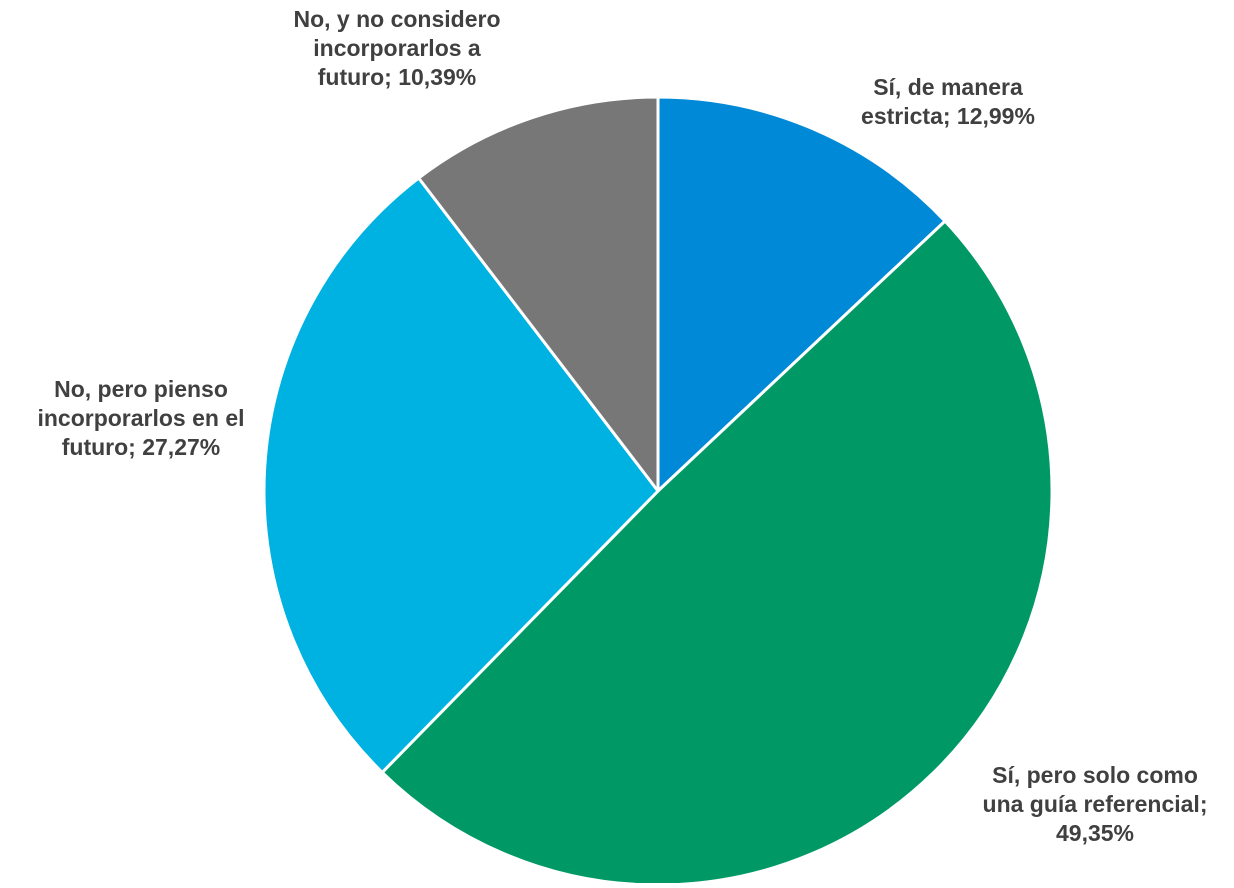 This screenshot has width=1234, height=888. Describe the element at coordinates (1095, 775) in the screenshot. I see `pie-slice-label-line: Sí, pero solo como` at that location.